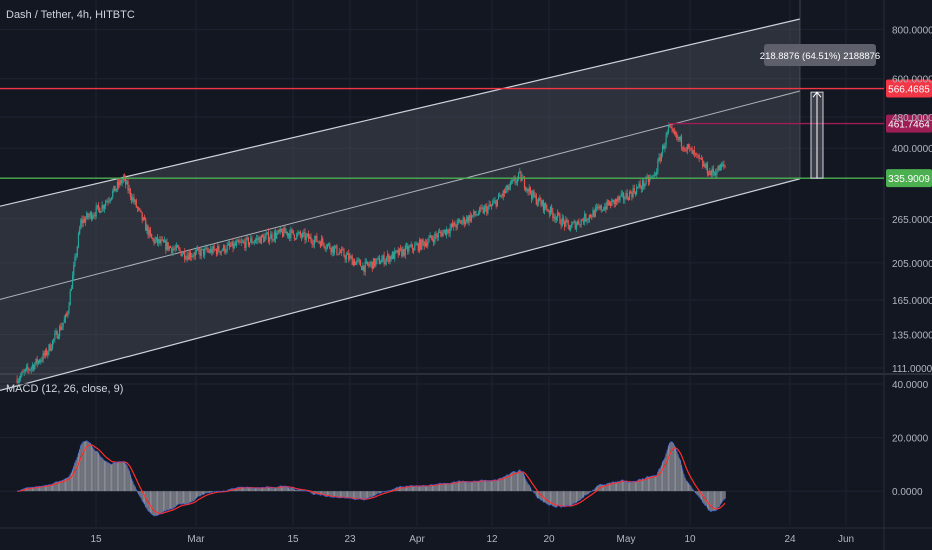 The width and height of the screenshot is (932, 550). Describe the element at coordinates (65, 389) in the screenshot. I see `macd-title: MACD (12, 26, close, 9)` at that location.